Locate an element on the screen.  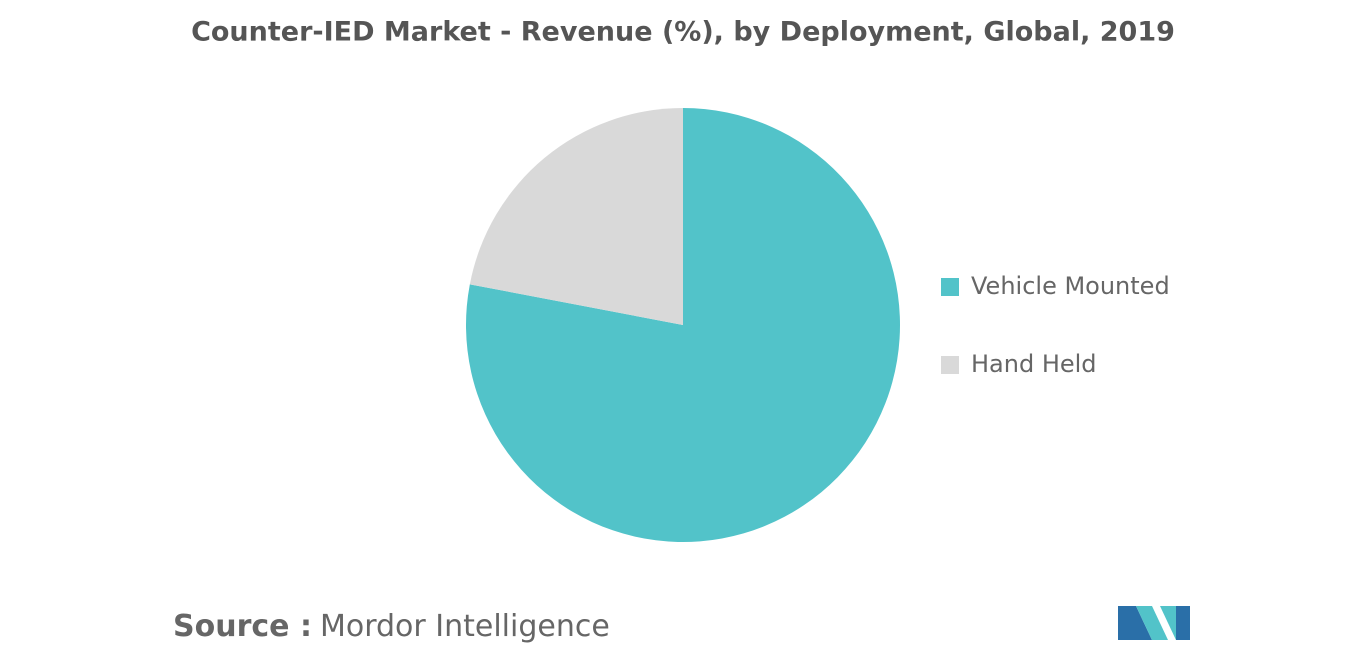
source-label: Source : is located at coordinates (242, 626).